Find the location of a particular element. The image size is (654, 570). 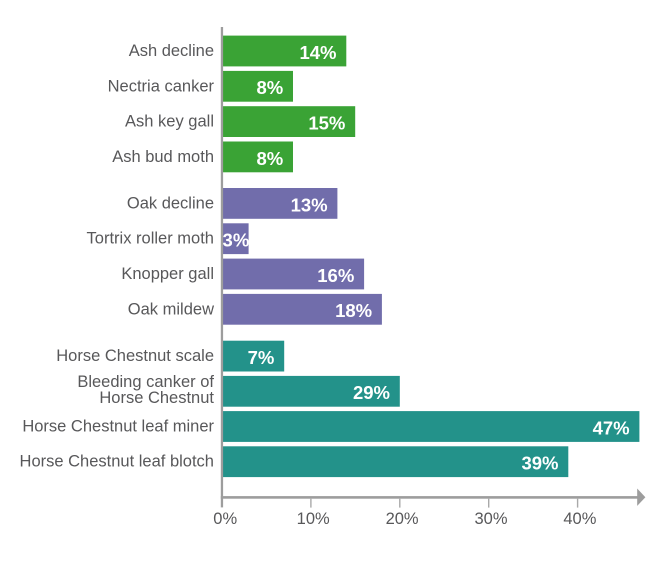

svg-text: Ash decline is located at coordinates (171, 51).